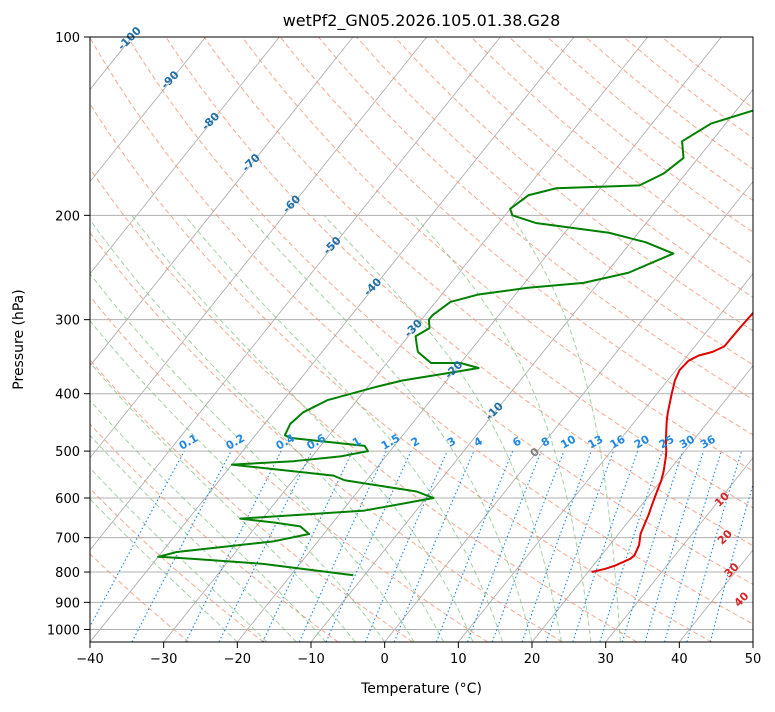 The image size is (775, 712). Describe the element at coordinates (385, 659) in the screenshot. I see `x-tick-label: 0` at that location.